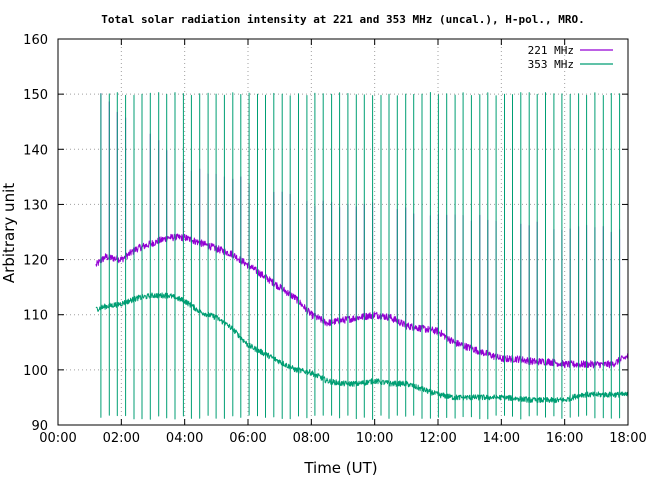 The image size is (650, 480). I want to click on x-tick-label: 00:00, so click(57, 438).